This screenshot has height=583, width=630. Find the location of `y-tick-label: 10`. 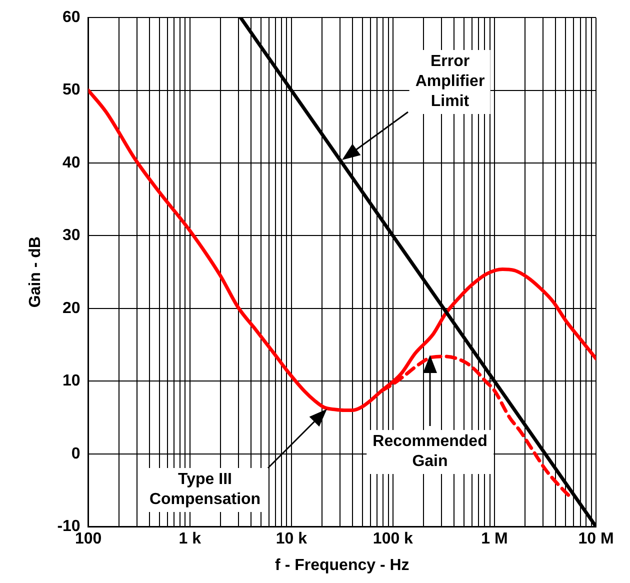

y-tick-label: 10 is located at coordinates (71, 381).